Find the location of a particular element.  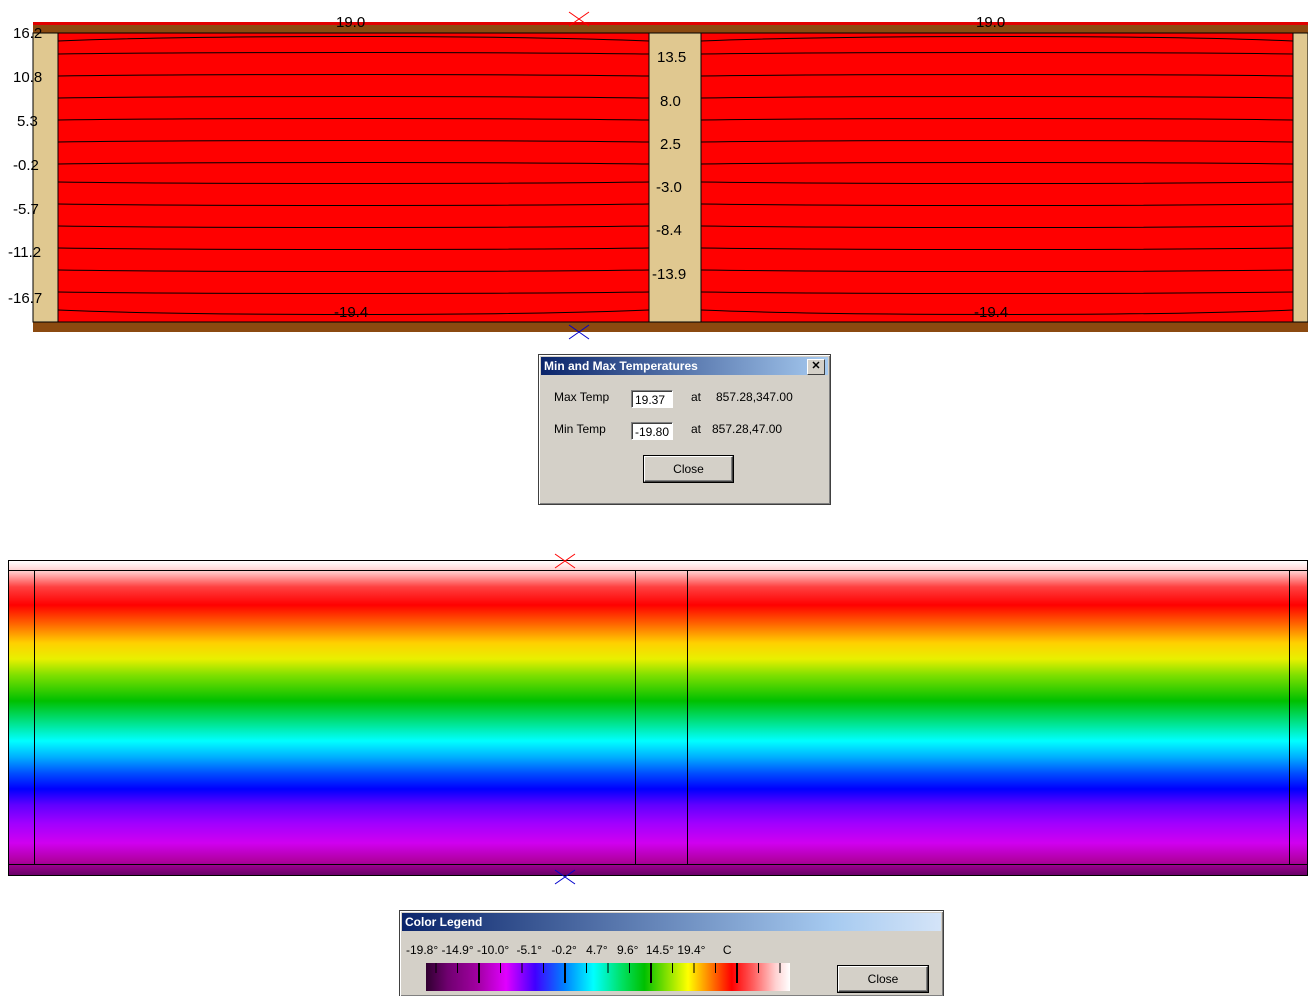

bottom-boundary-line is located at coordinates (658, 864).